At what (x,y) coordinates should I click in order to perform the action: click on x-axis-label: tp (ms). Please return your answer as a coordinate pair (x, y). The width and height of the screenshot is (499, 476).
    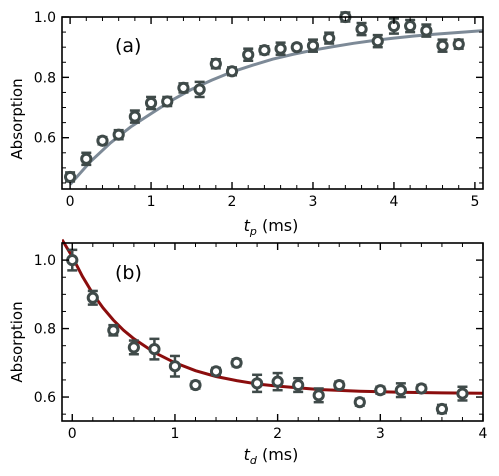
    Looking at the image, I should click on (271, 227).